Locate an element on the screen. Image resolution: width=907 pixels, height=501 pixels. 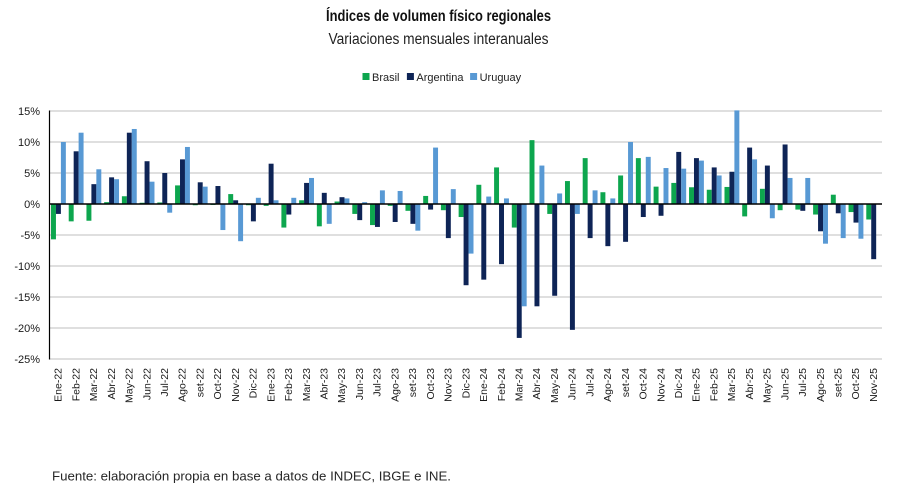
svg-text: Abr-22 is located at coordinates (112, 384).